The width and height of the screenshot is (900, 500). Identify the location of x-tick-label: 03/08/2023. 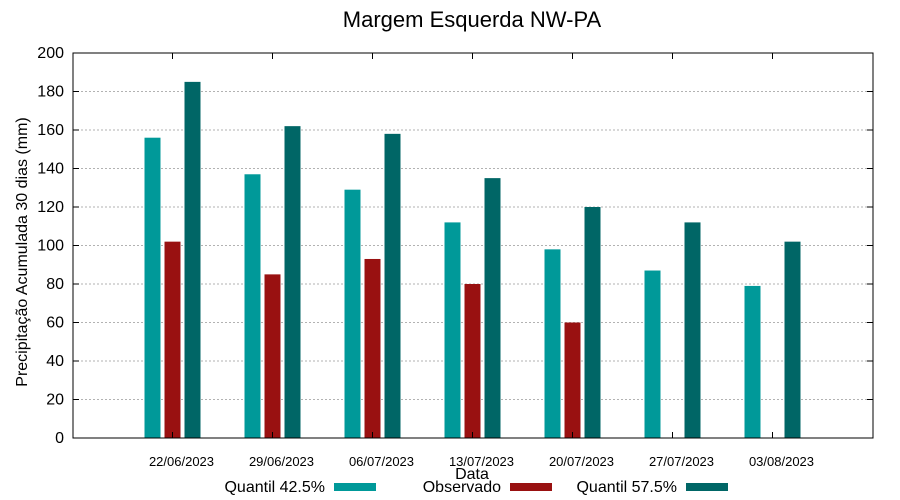
(781, 461).